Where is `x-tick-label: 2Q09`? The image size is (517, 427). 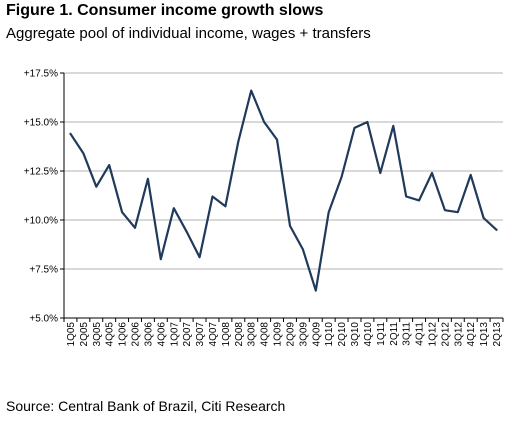 x-tick-label: 2Q09 is located at coordinates (290, 334).